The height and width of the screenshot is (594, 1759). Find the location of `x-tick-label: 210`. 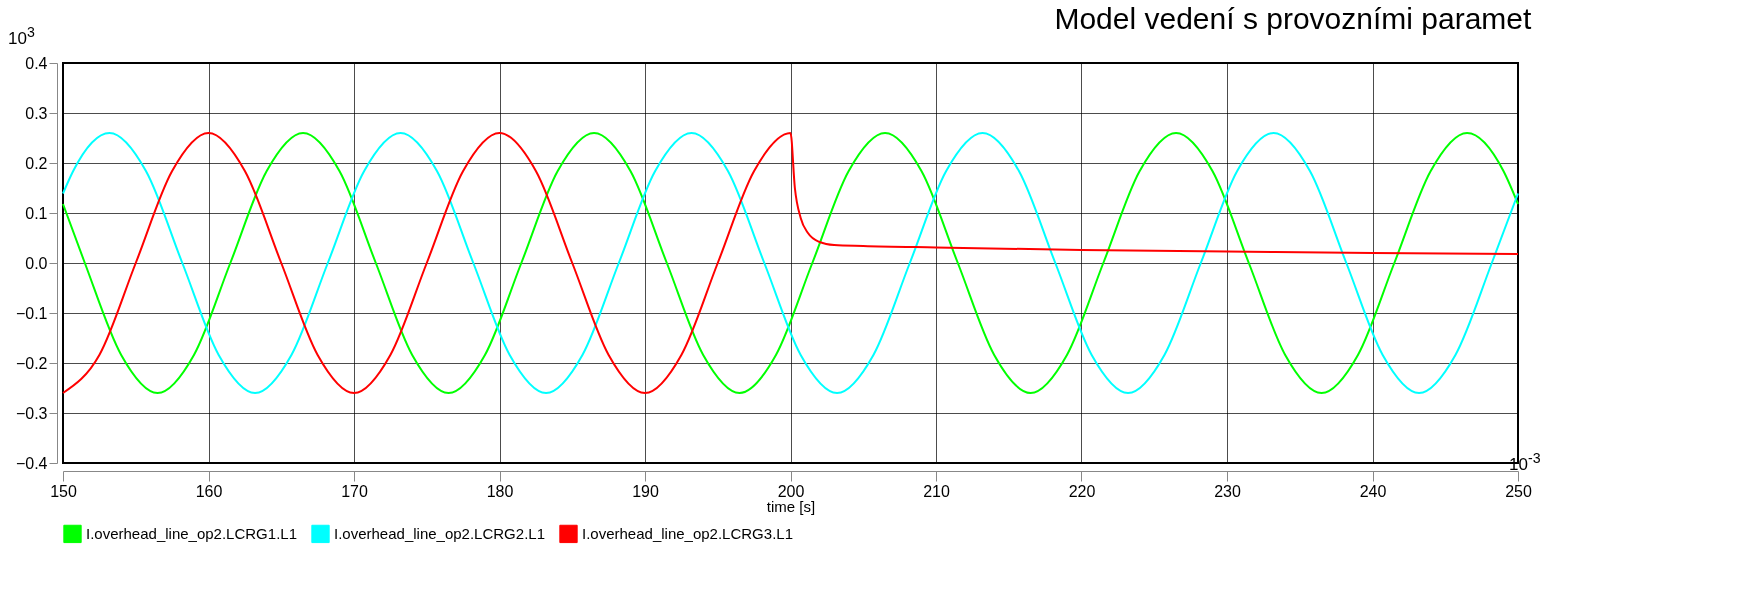

x-tick-label: 210 is located at coordinates (936, 491).